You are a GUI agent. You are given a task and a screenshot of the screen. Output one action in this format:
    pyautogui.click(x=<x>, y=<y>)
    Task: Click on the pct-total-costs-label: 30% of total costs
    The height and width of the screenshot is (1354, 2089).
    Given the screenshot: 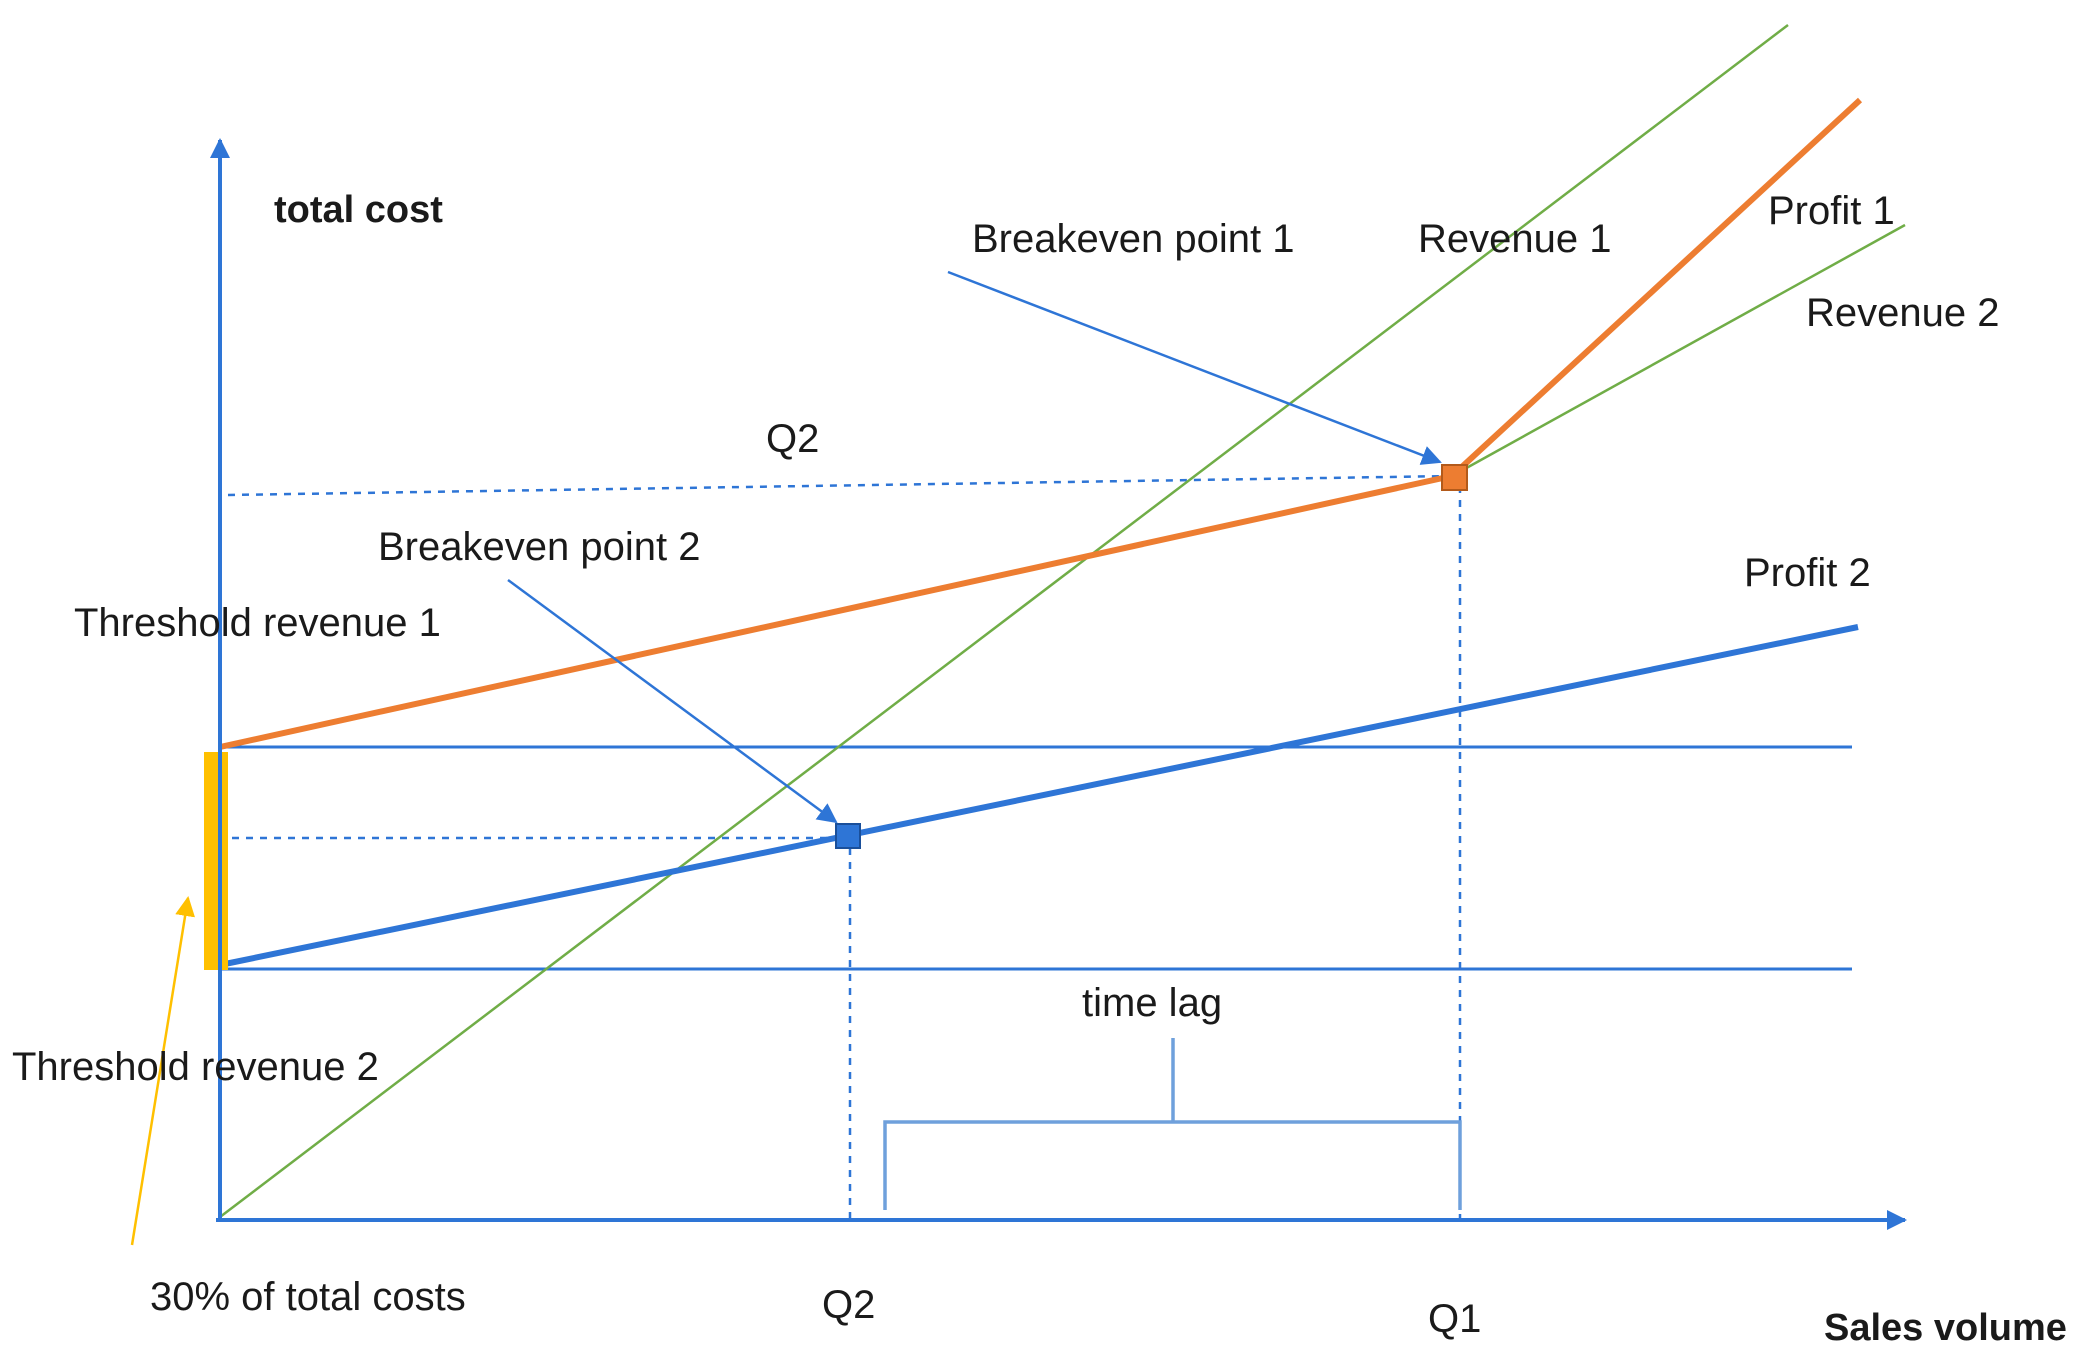 What is the action you would take?
    pyautogui.click(x=308, y=1297)
    